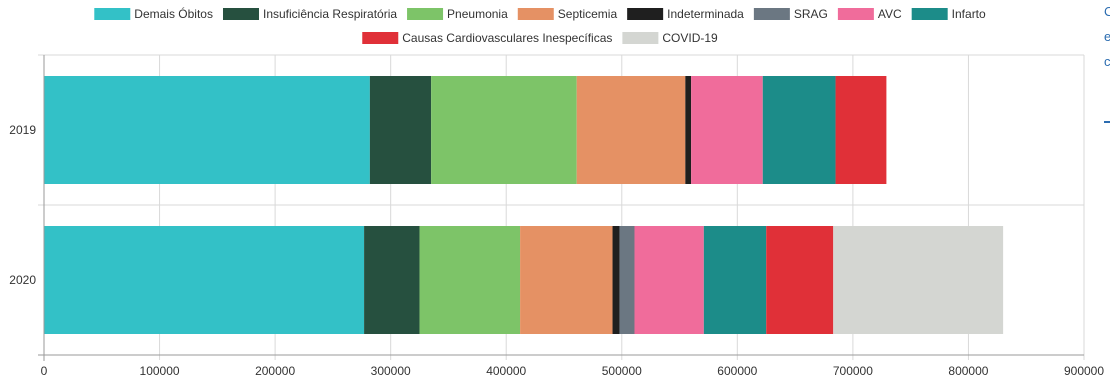 Image resolution: width=1110 pixels, height=381 pixels. What do you see at coordinates (507, 38) in the screenshot?
I see `legend-label: Causas Cardiovasculares Inespecíficas` at bounding box center [507, 38].